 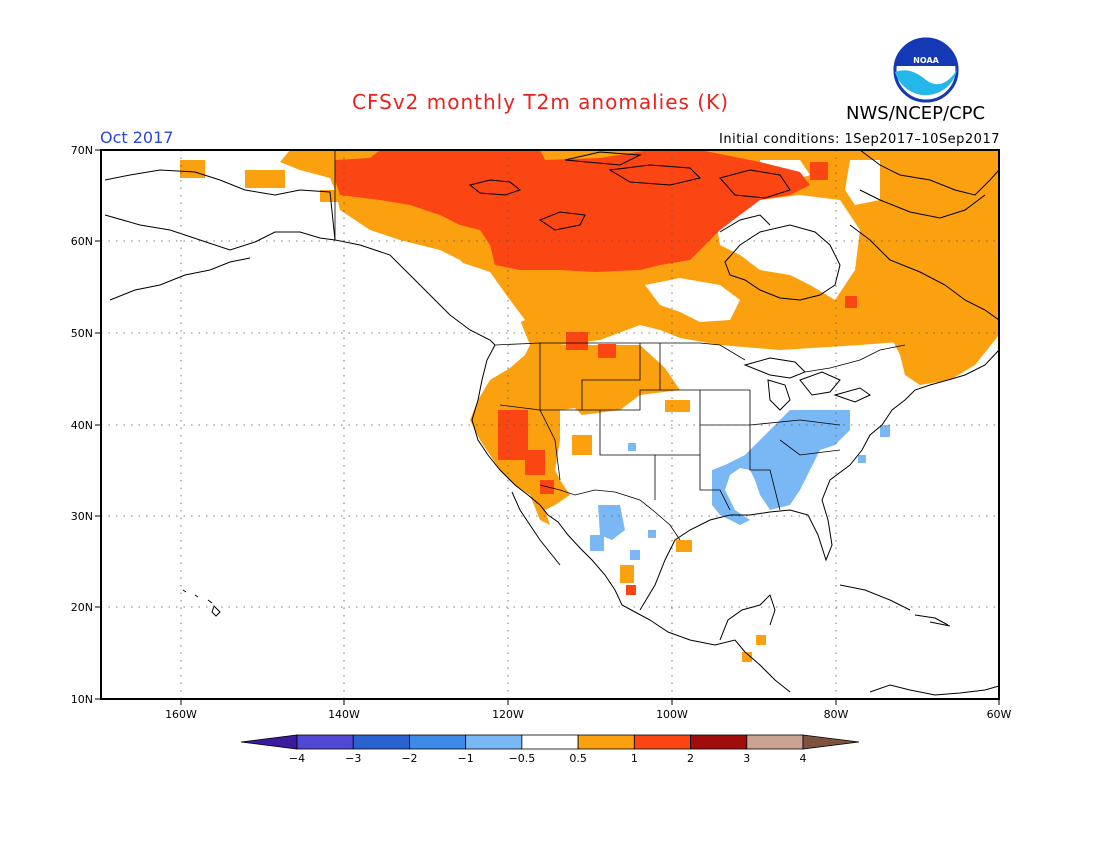 I want to click on lat-label: 60N, so click(x=82, y=241).